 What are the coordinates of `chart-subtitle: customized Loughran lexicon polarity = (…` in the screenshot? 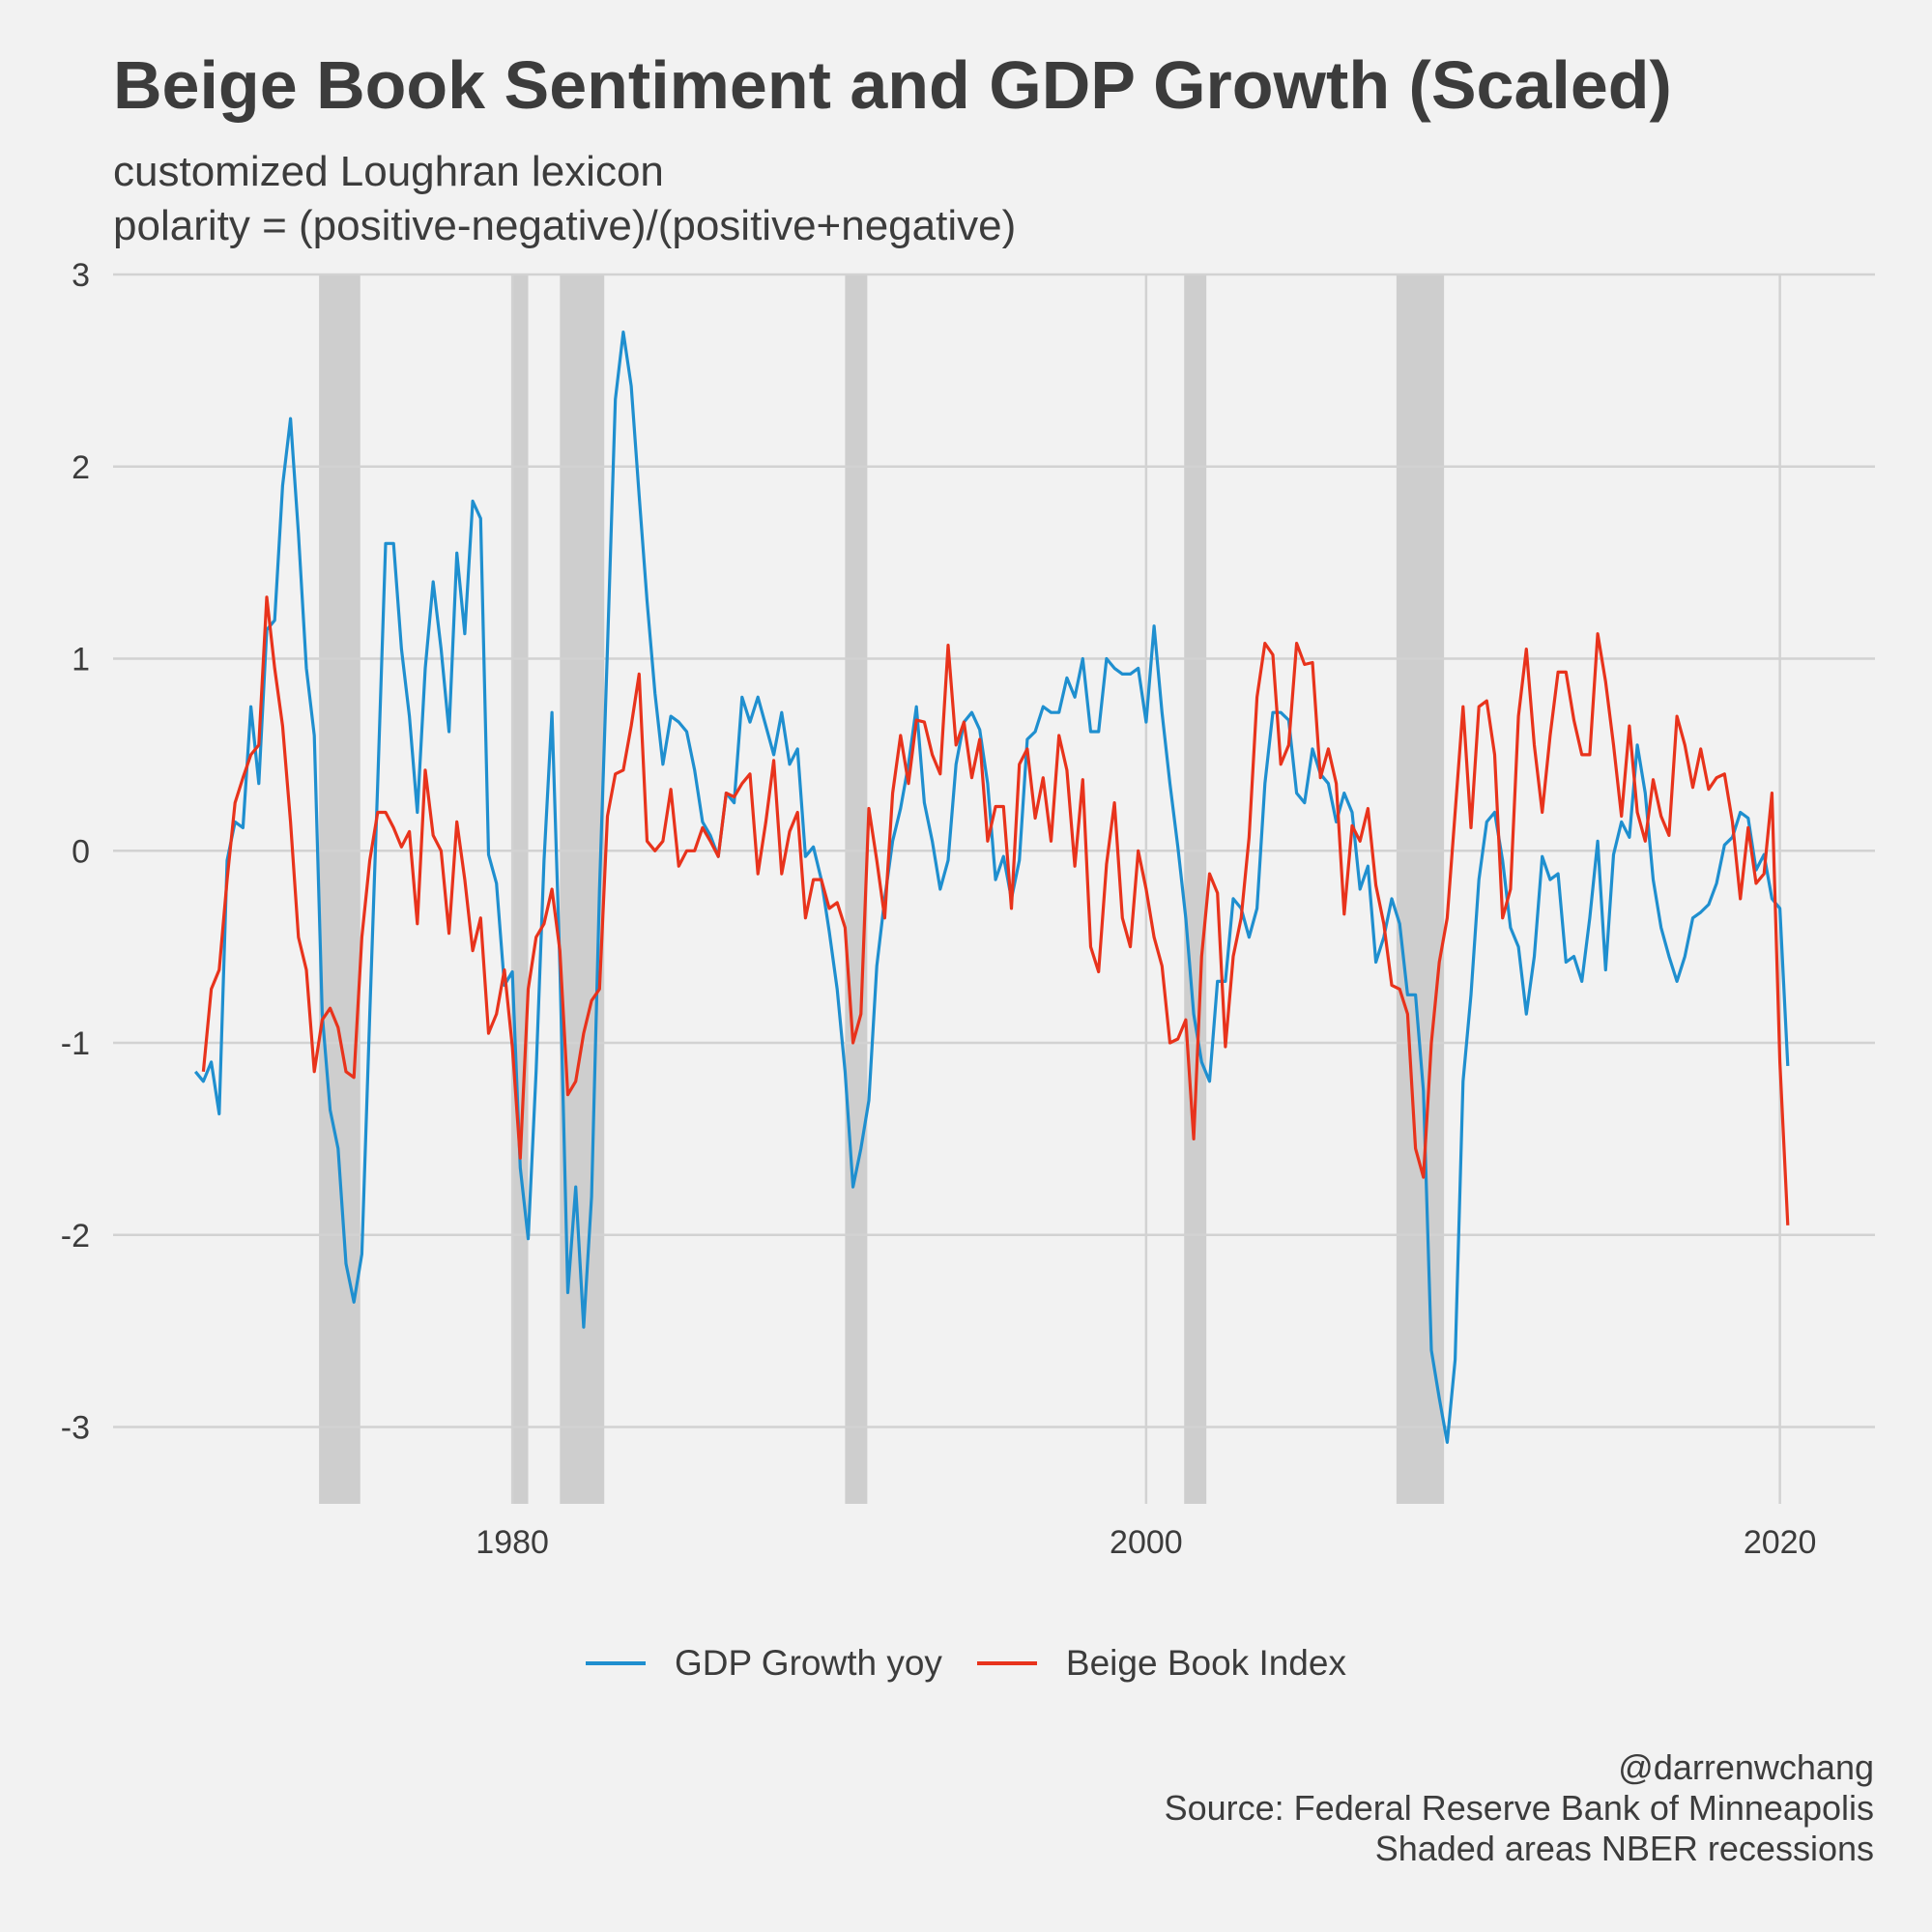 It's located at (564, 199).